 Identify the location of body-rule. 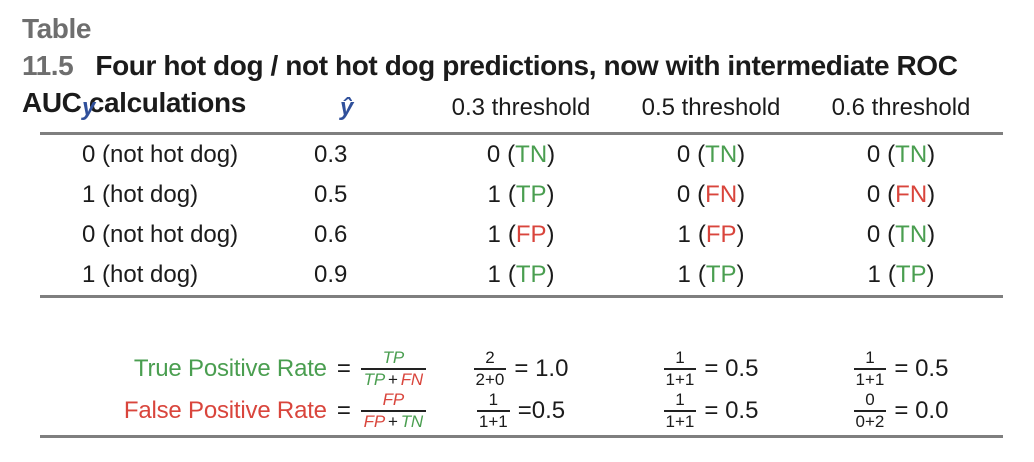
(521, 296).